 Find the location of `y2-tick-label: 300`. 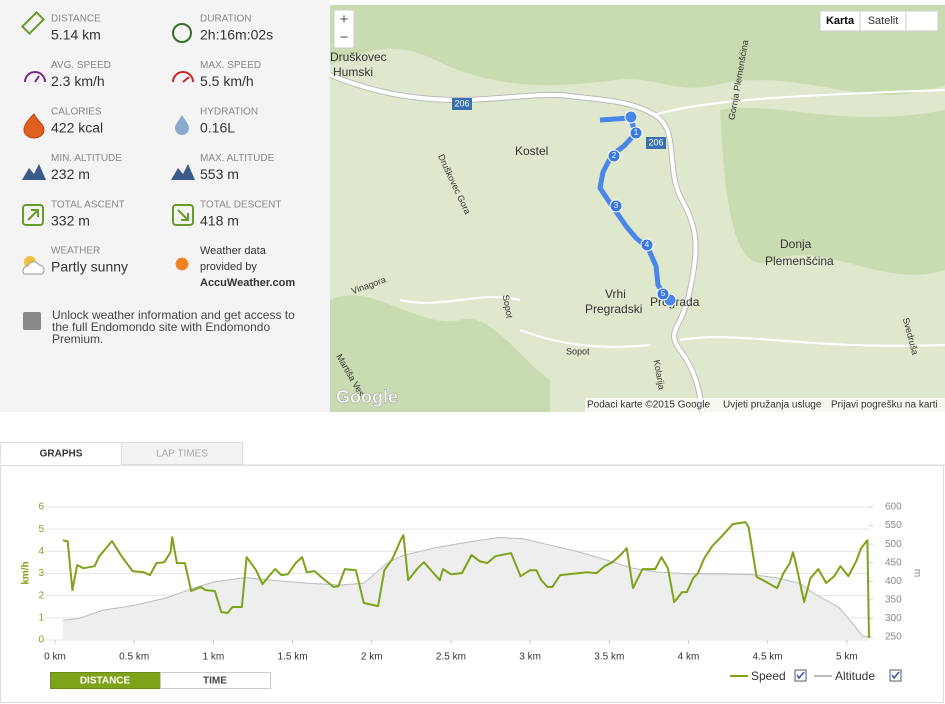

y2-tick-label: 300 is located at coordinates (893, 618).